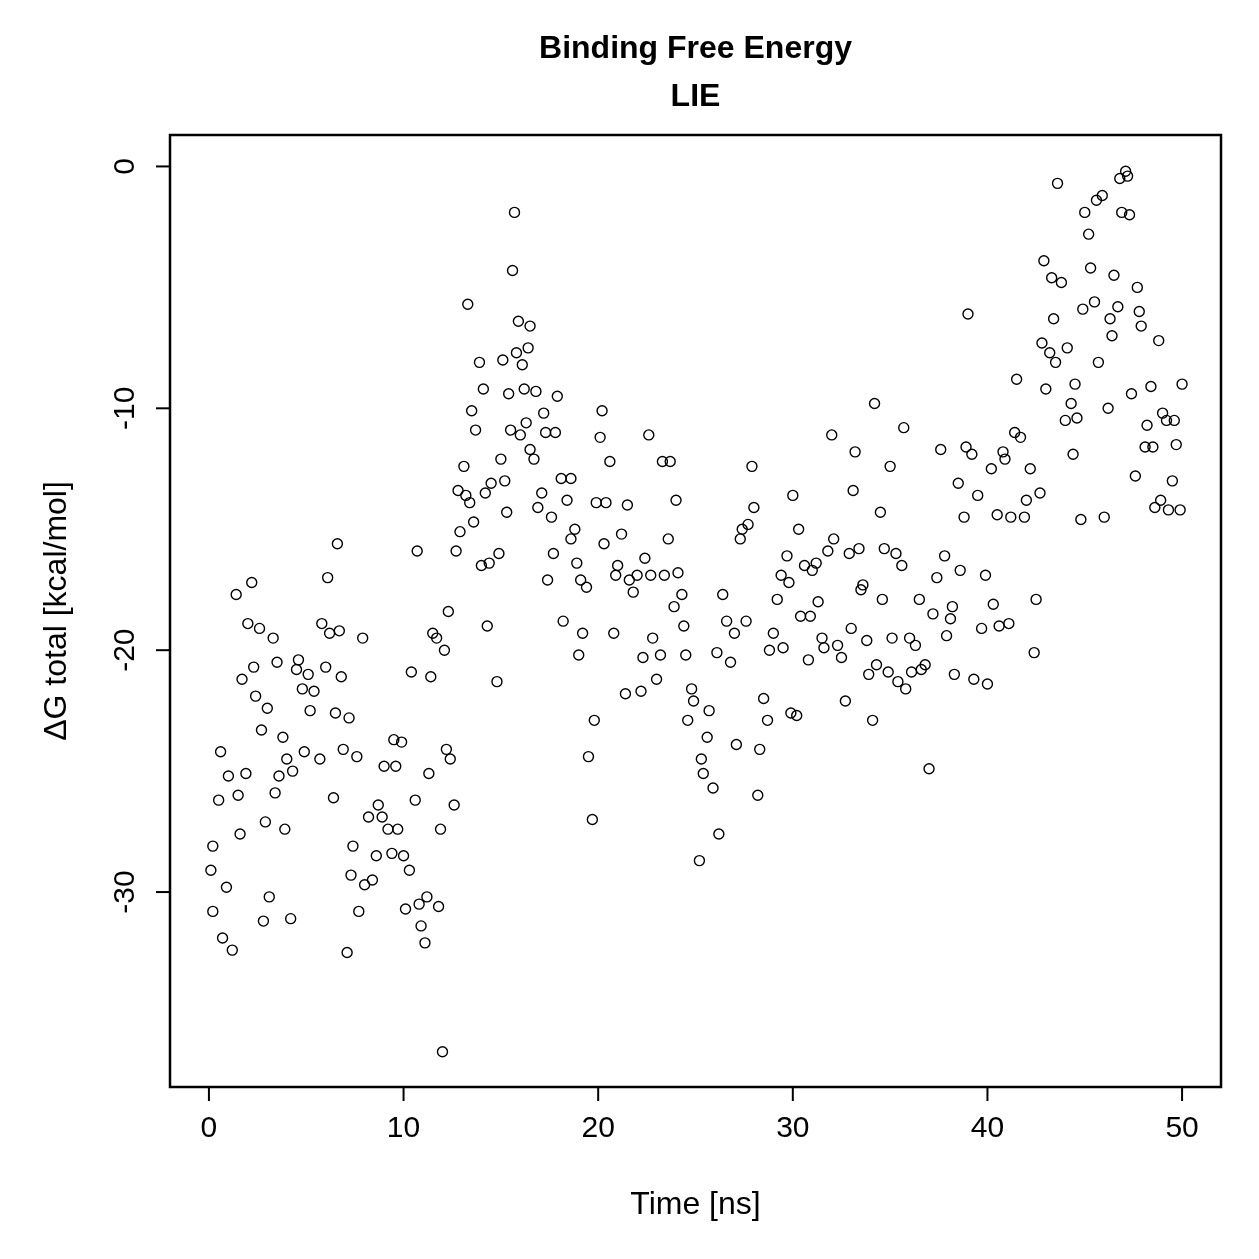  What do you see at coordinates (209, 1126) in the screenshot?
I see `x-tick-label: 0` at bounding box center [209, 1126].